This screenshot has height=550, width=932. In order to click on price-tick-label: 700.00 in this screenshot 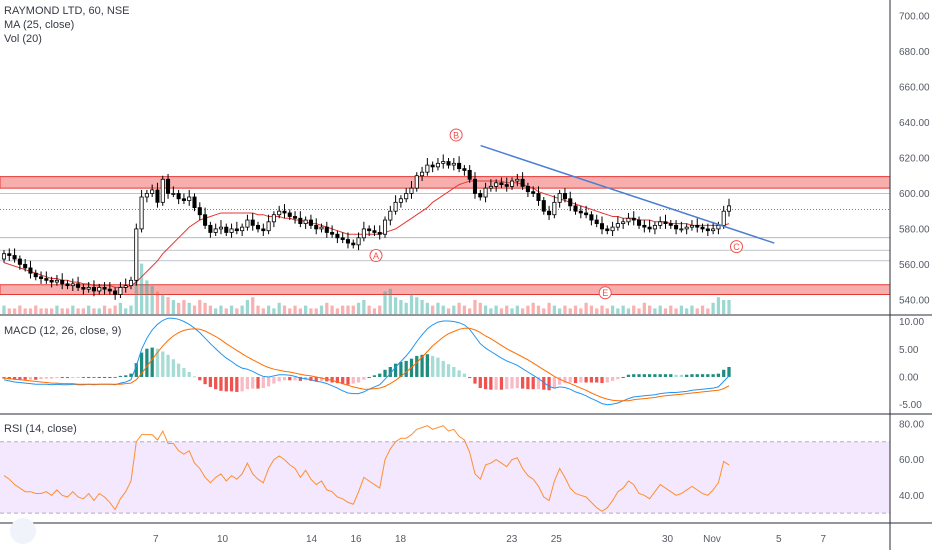, I will do `click(914, 17)`.